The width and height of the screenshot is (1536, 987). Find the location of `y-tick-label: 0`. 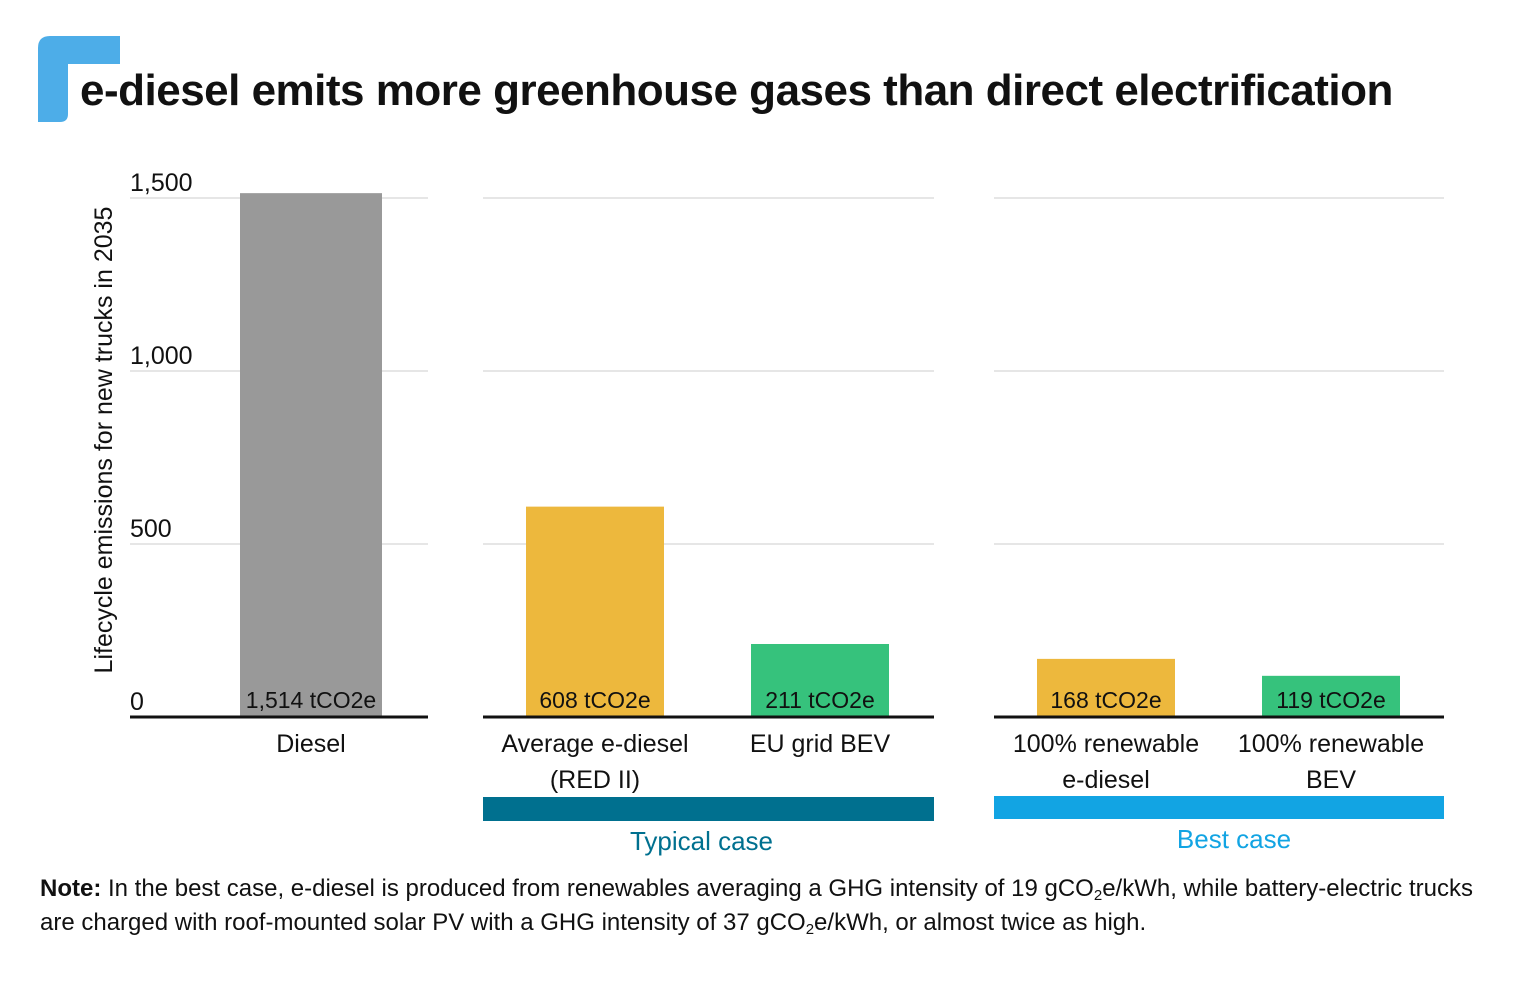

y-tick-label: 0 is located at coordinates (137, 702).